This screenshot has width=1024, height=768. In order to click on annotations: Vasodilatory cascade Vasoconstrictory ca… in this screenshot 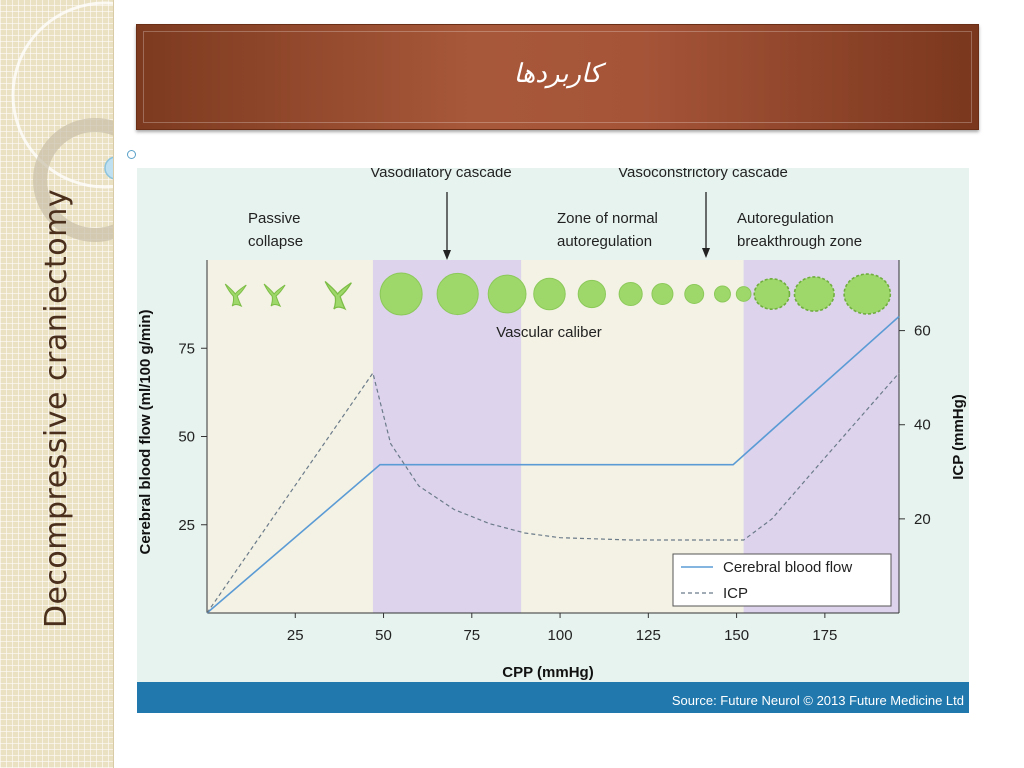, I will do `click(555, 254)`.